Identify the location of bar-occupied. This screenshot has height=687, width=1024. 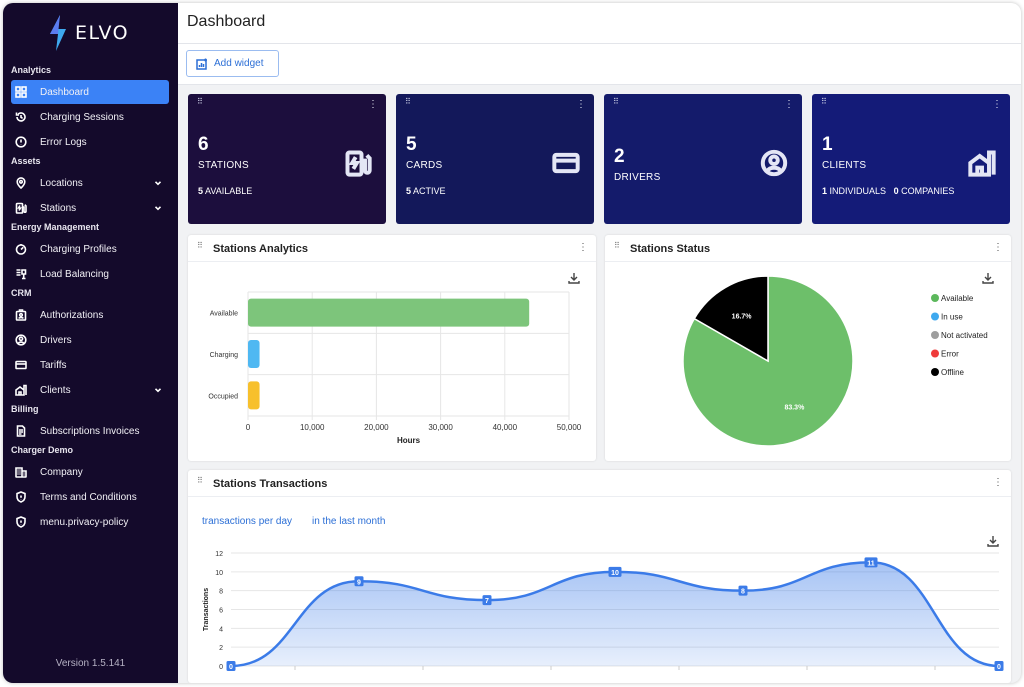
(254, 395).